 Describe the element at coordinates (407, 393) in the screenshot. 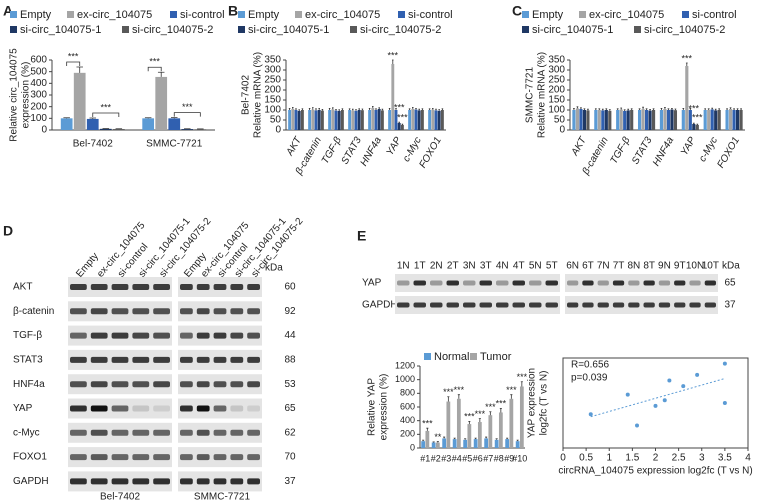

I see `y-tick-label: 800` at that location.